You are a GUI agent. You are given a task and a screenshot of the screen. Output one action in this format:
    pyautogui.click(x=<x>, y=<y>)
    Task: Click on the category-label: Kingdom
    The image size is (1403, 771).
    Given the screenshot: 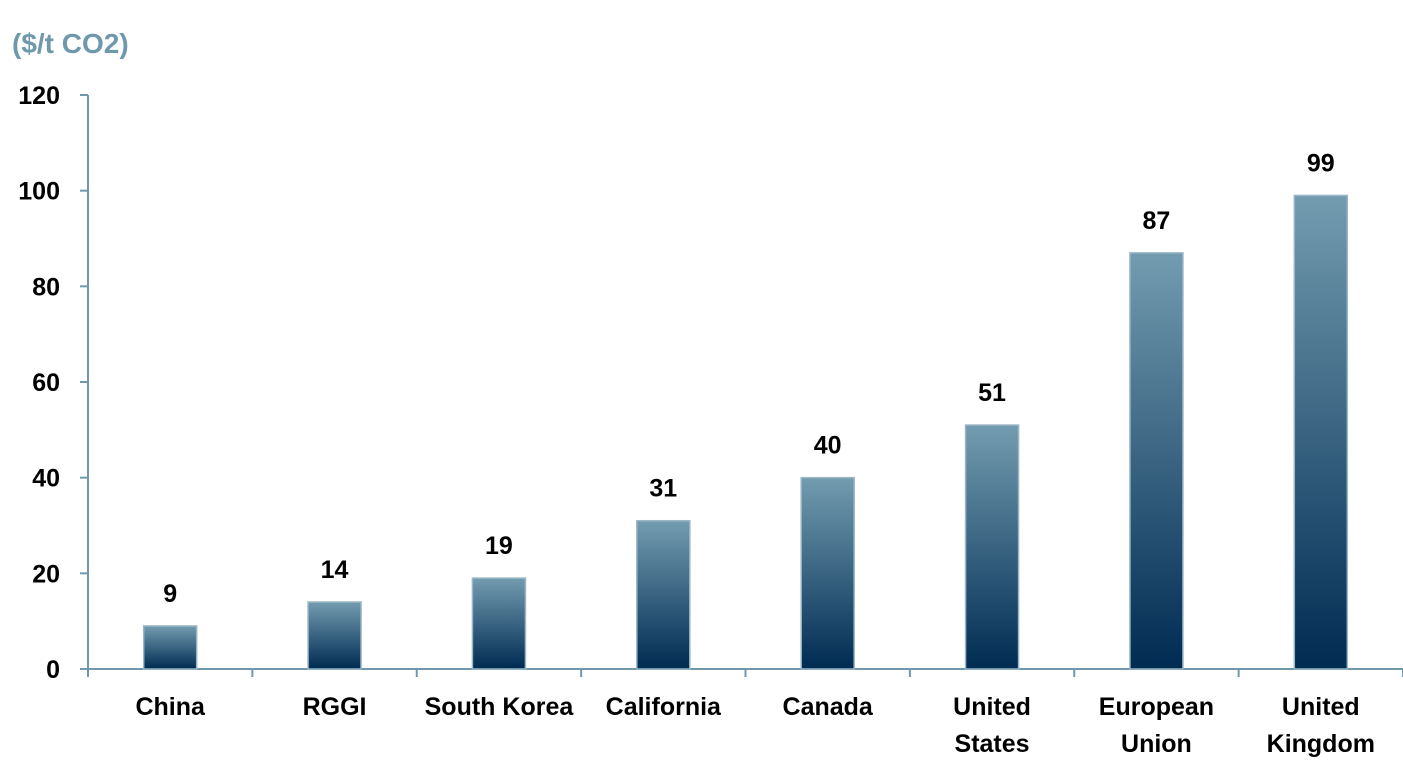 What is the action you would take?
    pyautogui.click(x=1321, y=744)
    